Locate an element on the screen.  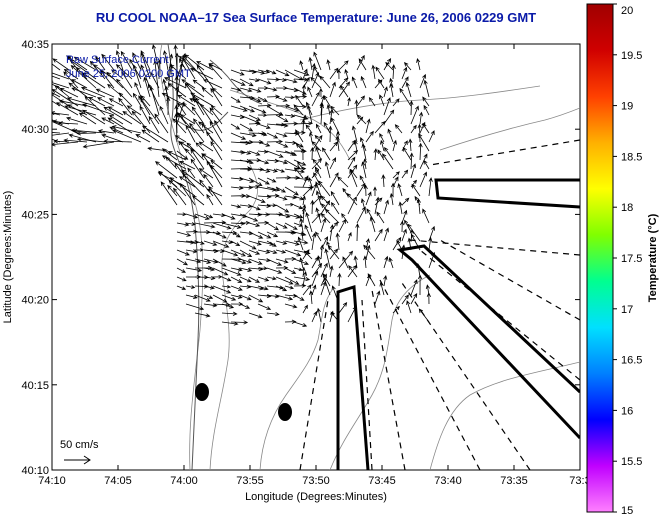
contour-line is located at coordinates (233, 317).